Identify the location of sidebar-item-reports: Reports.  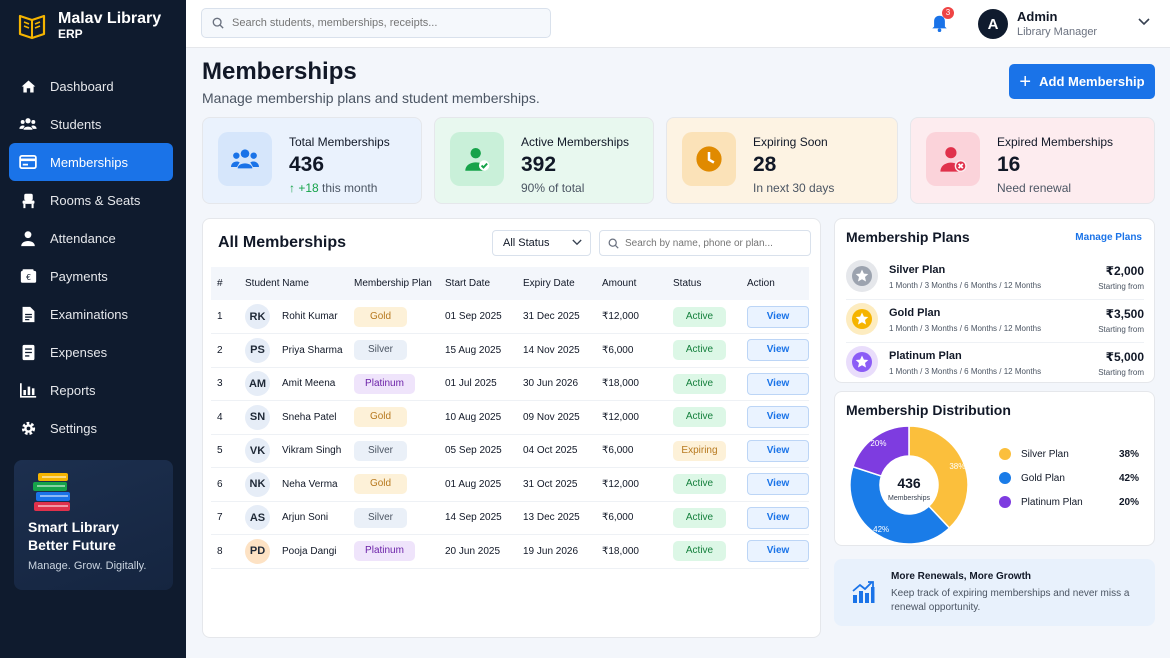
(91, 390).